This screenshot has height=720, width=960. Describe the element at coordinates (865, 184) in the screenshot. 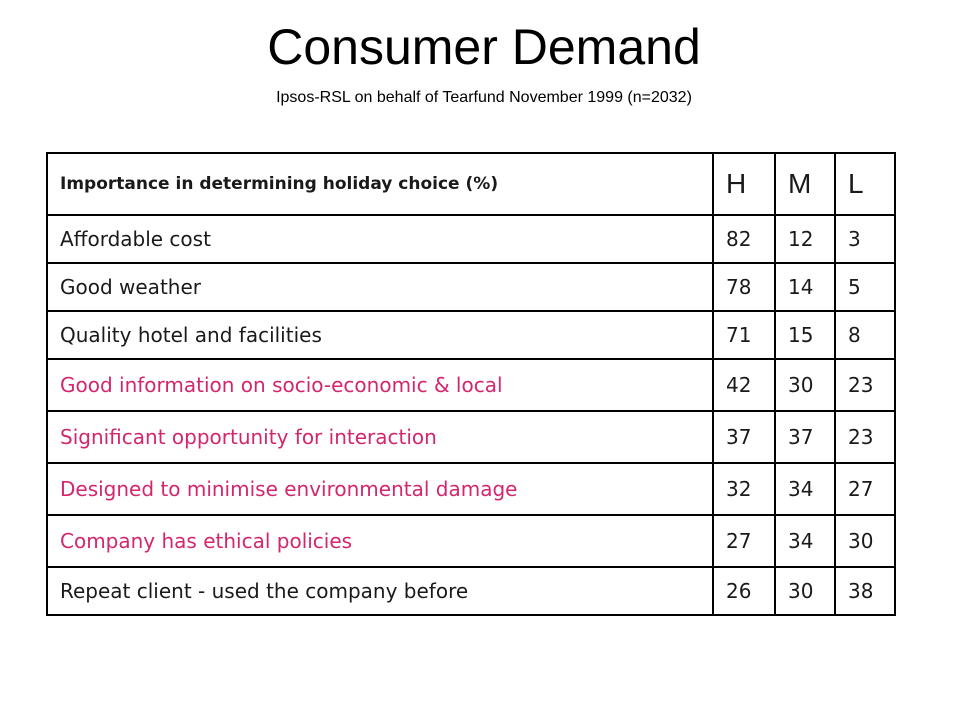

I see `header-l: L` at that location.